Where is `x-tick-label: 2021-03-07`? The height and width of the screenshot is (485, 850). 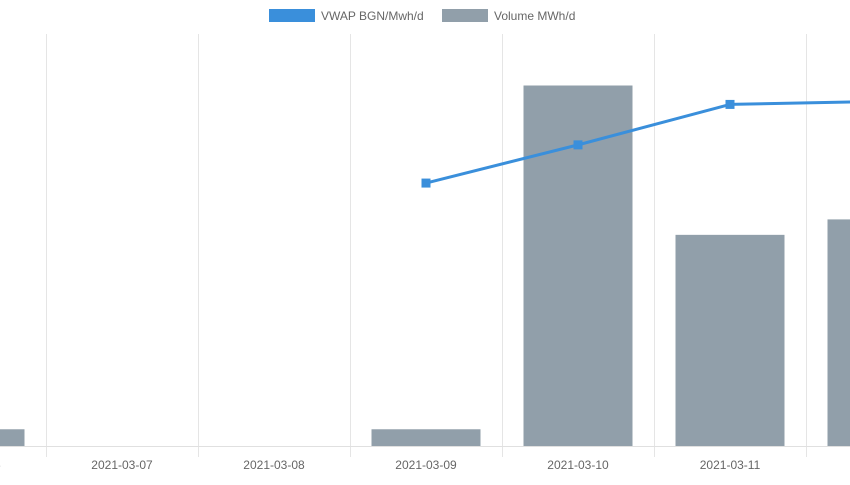 x-tick-label: 2021-03-07 is located at coordinates (122, 465).